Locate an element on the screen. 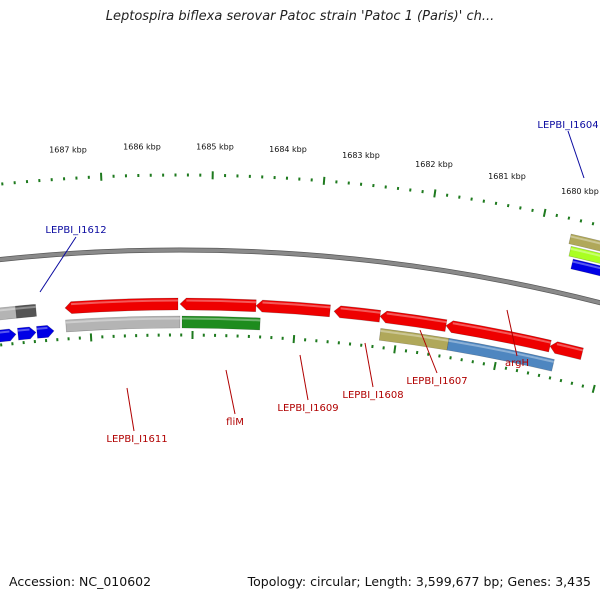 The height and width of the screenshot is (600, 600). gene-label: LEPBI_I1604 is located at coordinates (567, 125).